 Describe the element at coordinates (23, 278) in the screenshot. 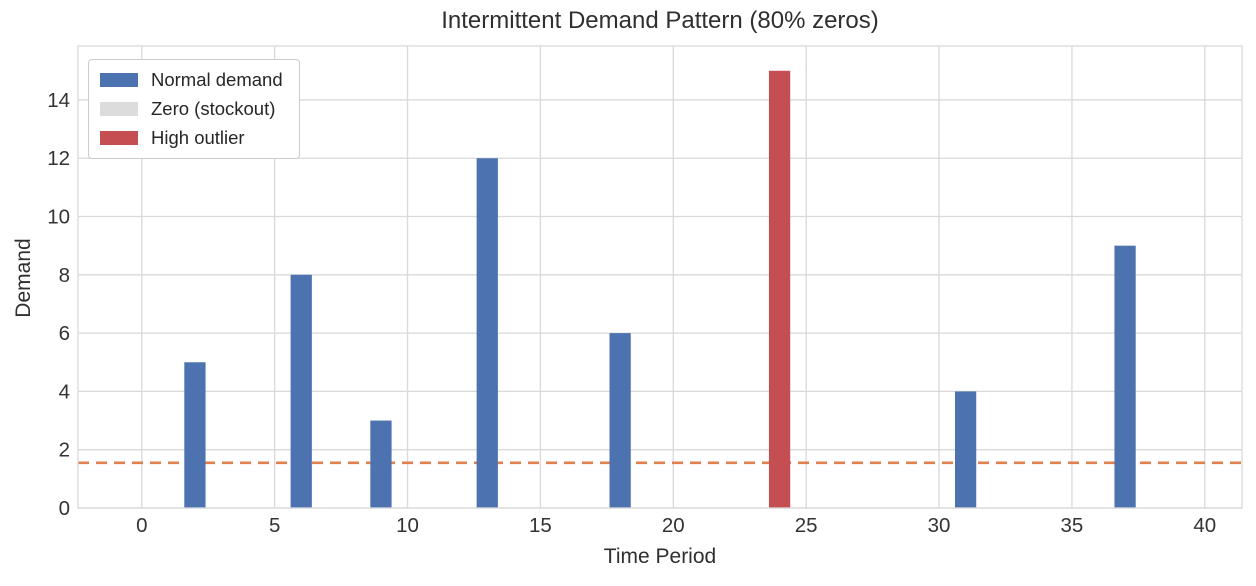

I see `y-axis-label: Demand` at that location.